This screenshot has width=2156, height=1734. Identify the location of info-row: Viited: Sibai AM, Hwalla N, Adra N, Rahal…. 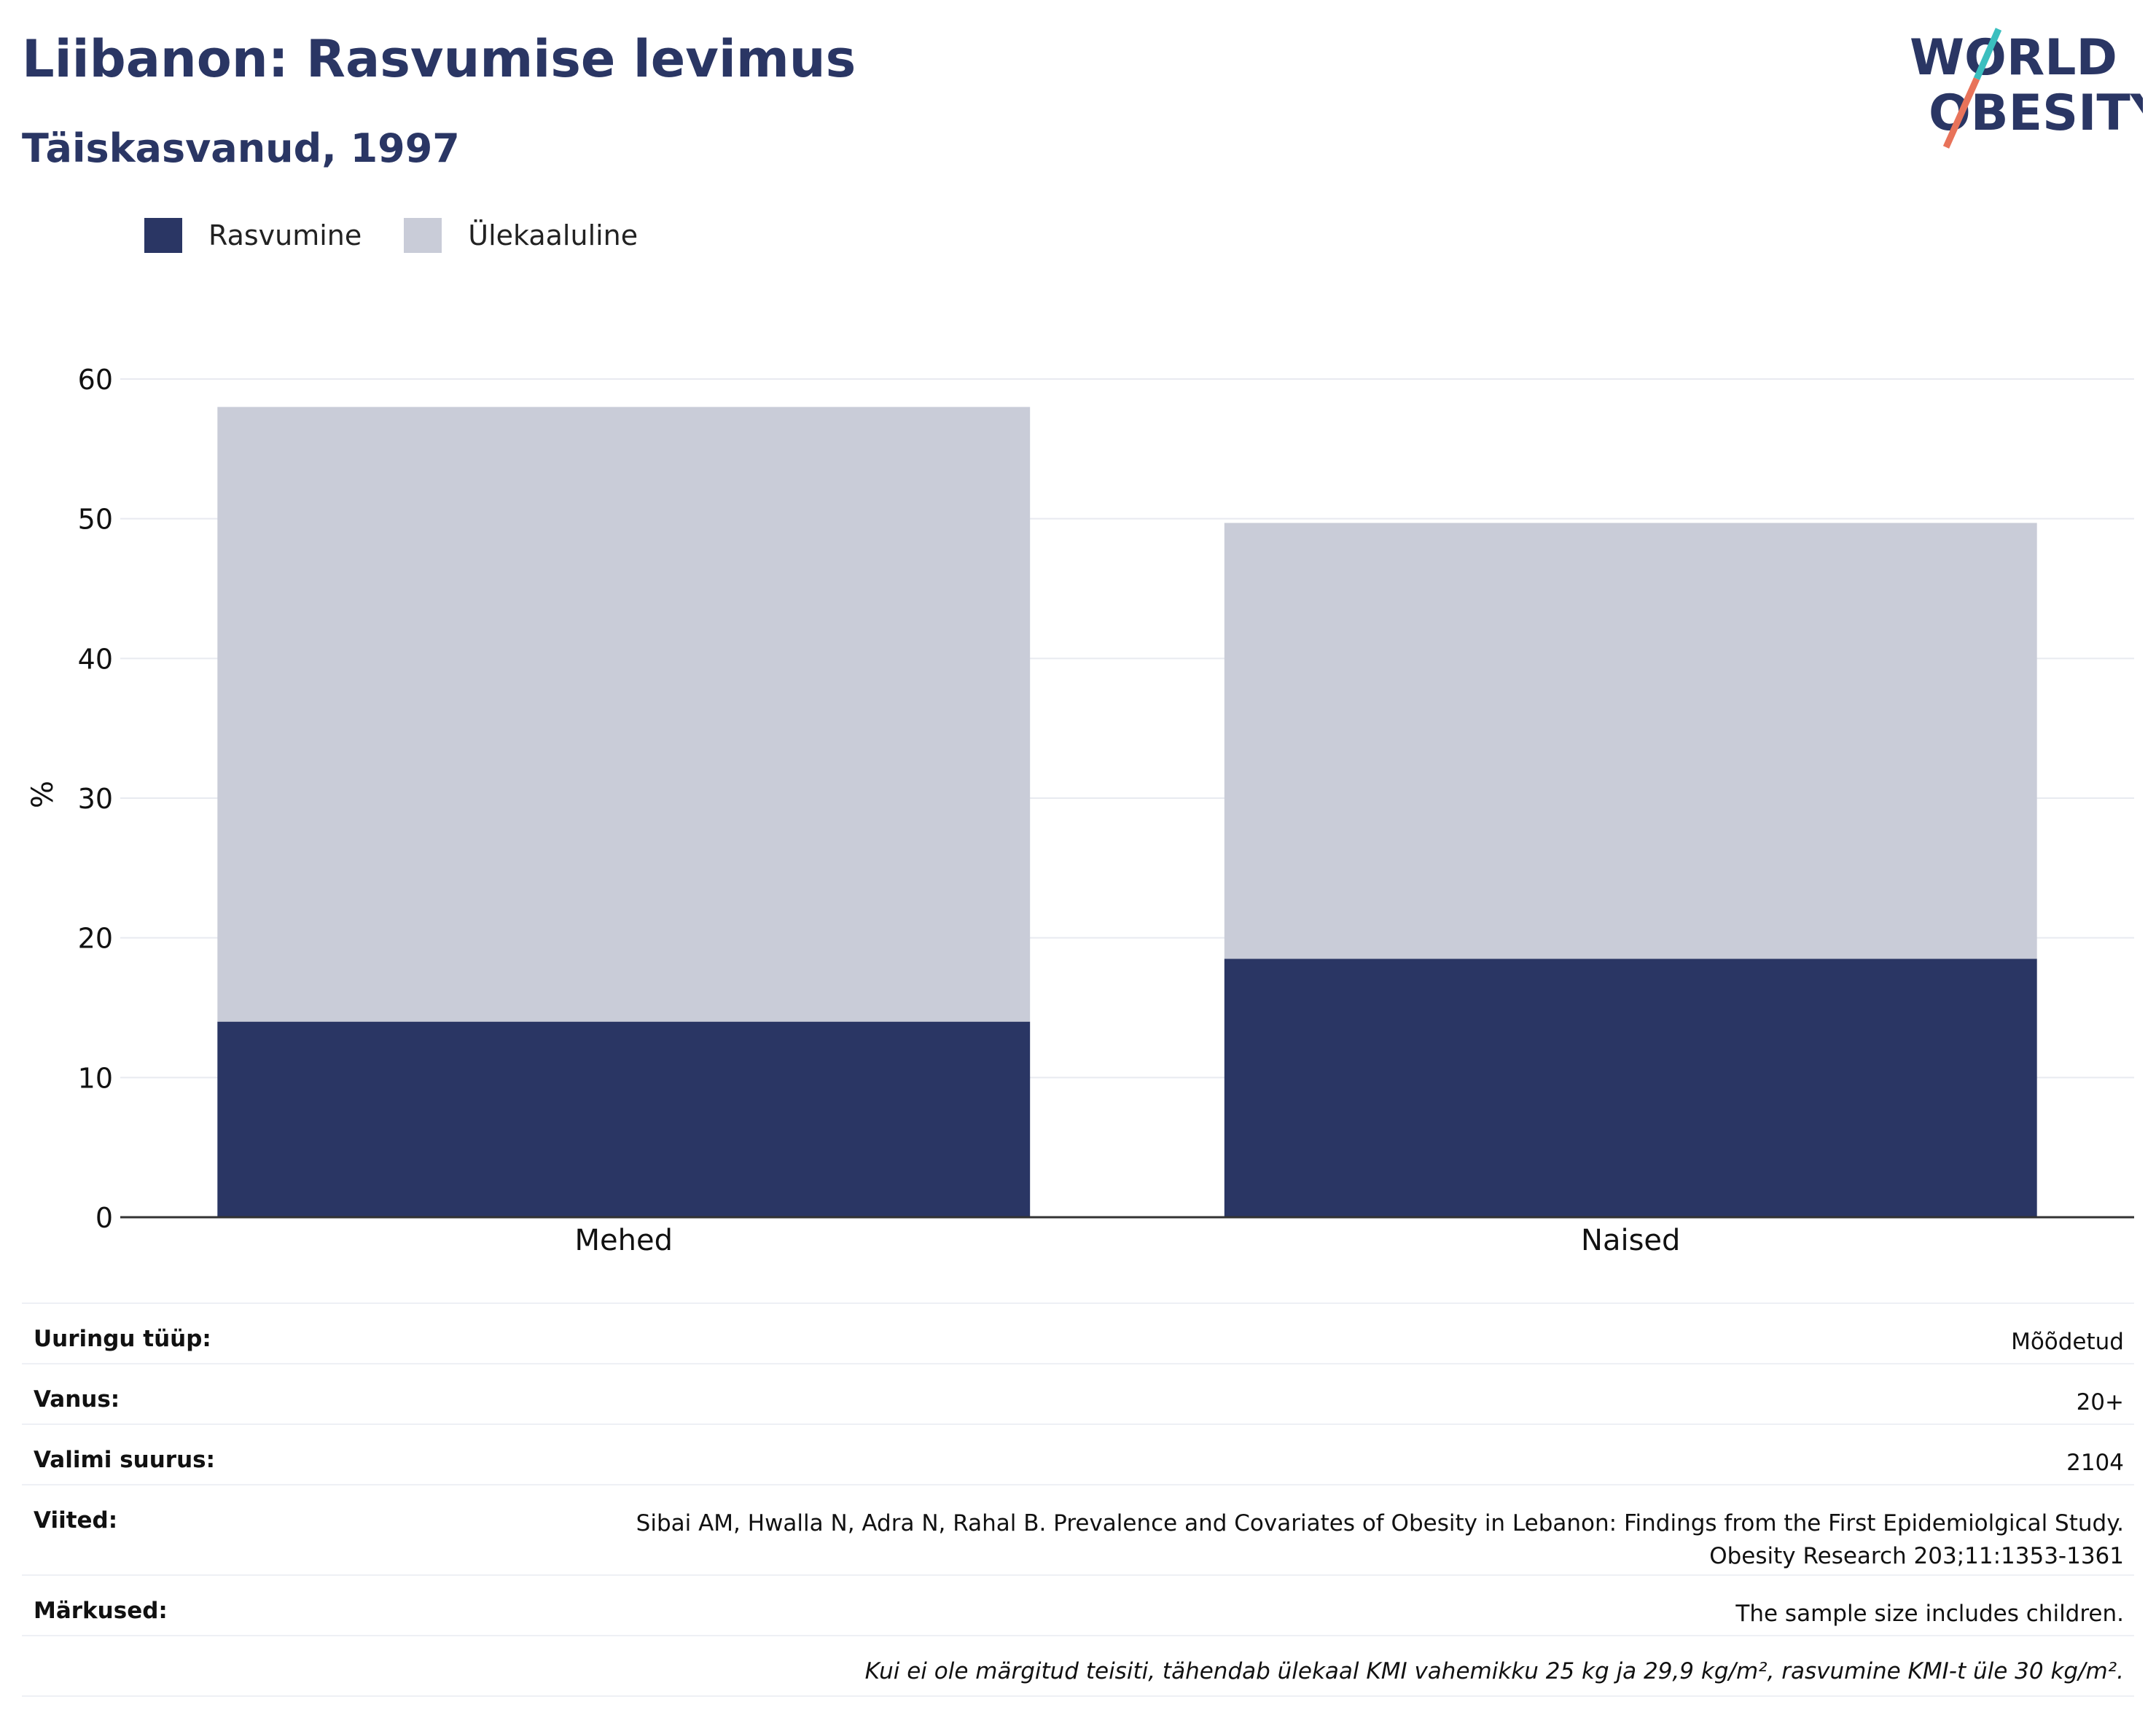
(1078, 1530).